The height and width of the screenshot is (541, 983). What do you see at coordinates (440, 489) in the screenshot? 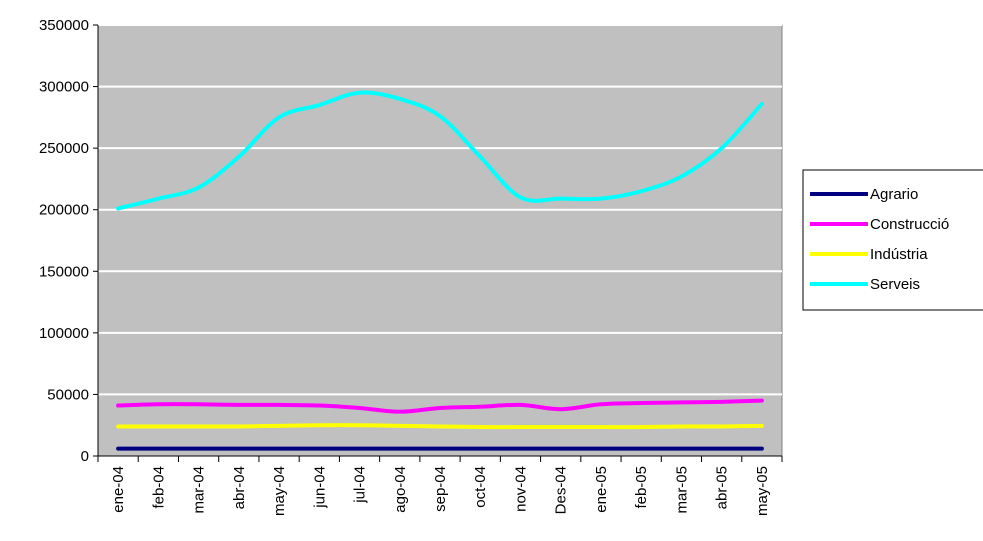
I see `x-tick-label: sep-04` at bounding box center [440, 489].